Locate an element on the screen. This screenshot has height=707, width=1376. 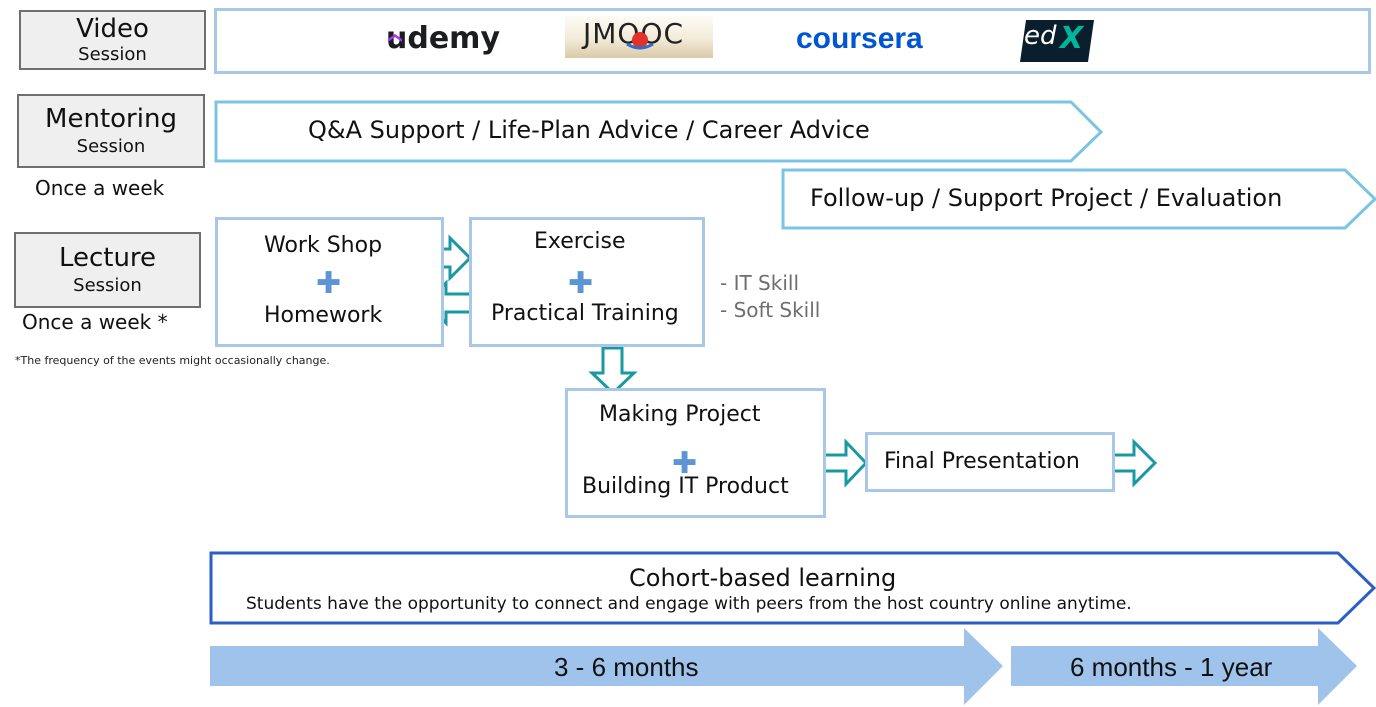
lecture-session-label: Lecture Session is located at coordinates (107, 270).